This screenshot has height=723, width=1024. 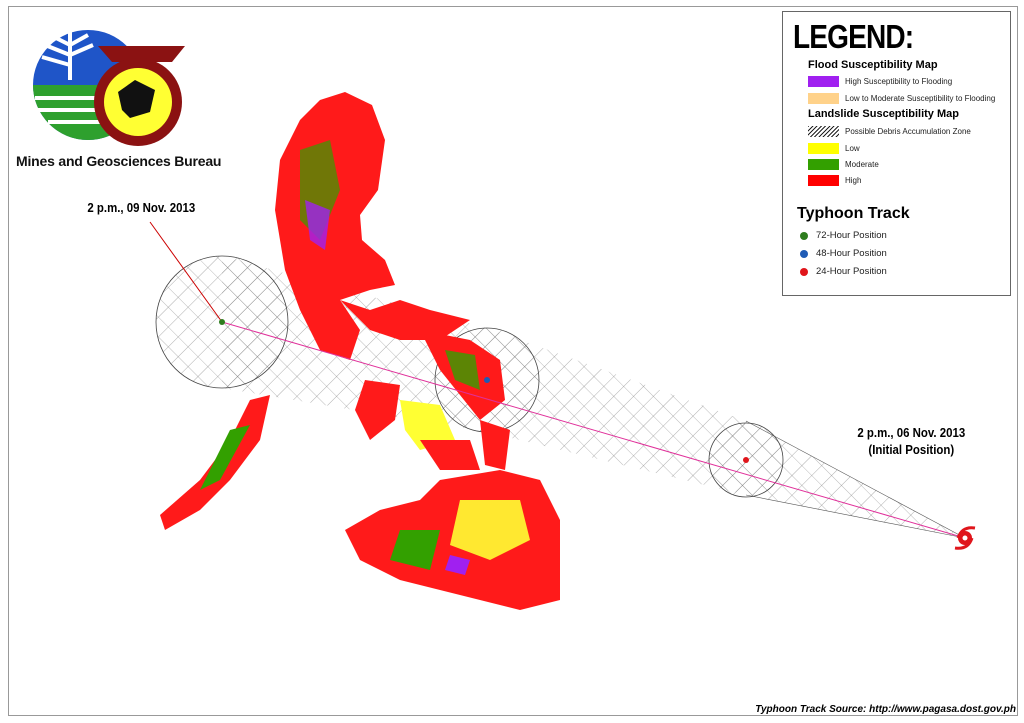 What do you see at coordinates (853, 213) in the screenshot?
I see `typhoon-track-title: Typhoon Track` at bounding box center [853, 213].